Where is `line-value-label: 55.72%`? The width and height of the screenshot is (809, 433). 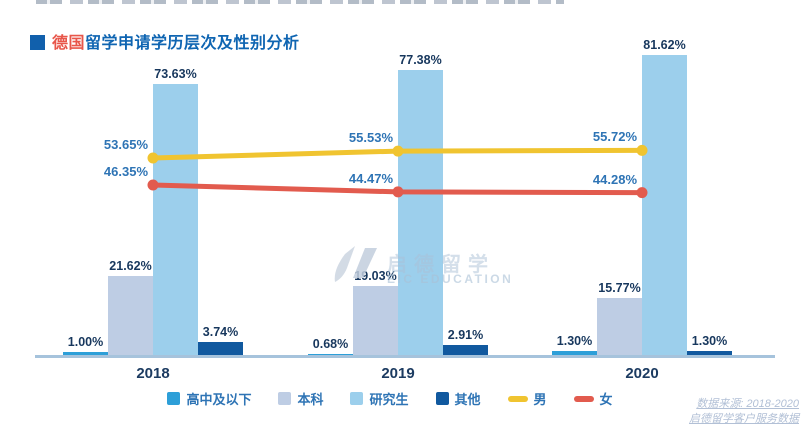
line-value-label: 55.72% is located at coordinates (614, 137).